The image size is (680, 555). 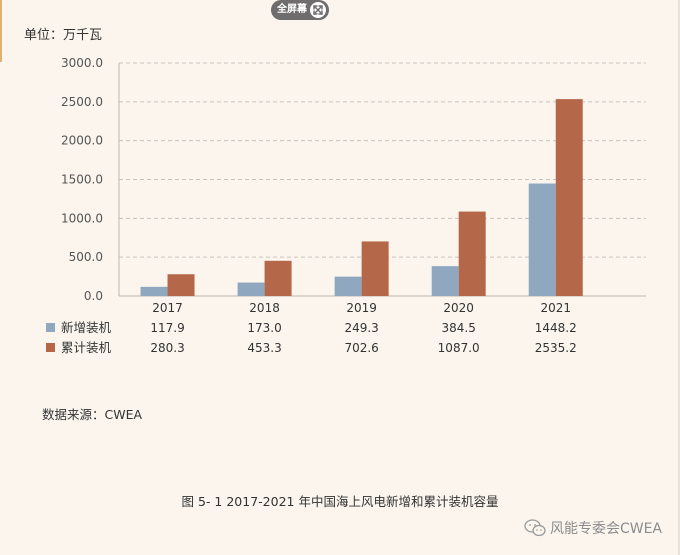 What do you see at coordinates (375, 268) in the screenshot?
I see `bar-cumulative-2019` at bounding box center [375, 268].